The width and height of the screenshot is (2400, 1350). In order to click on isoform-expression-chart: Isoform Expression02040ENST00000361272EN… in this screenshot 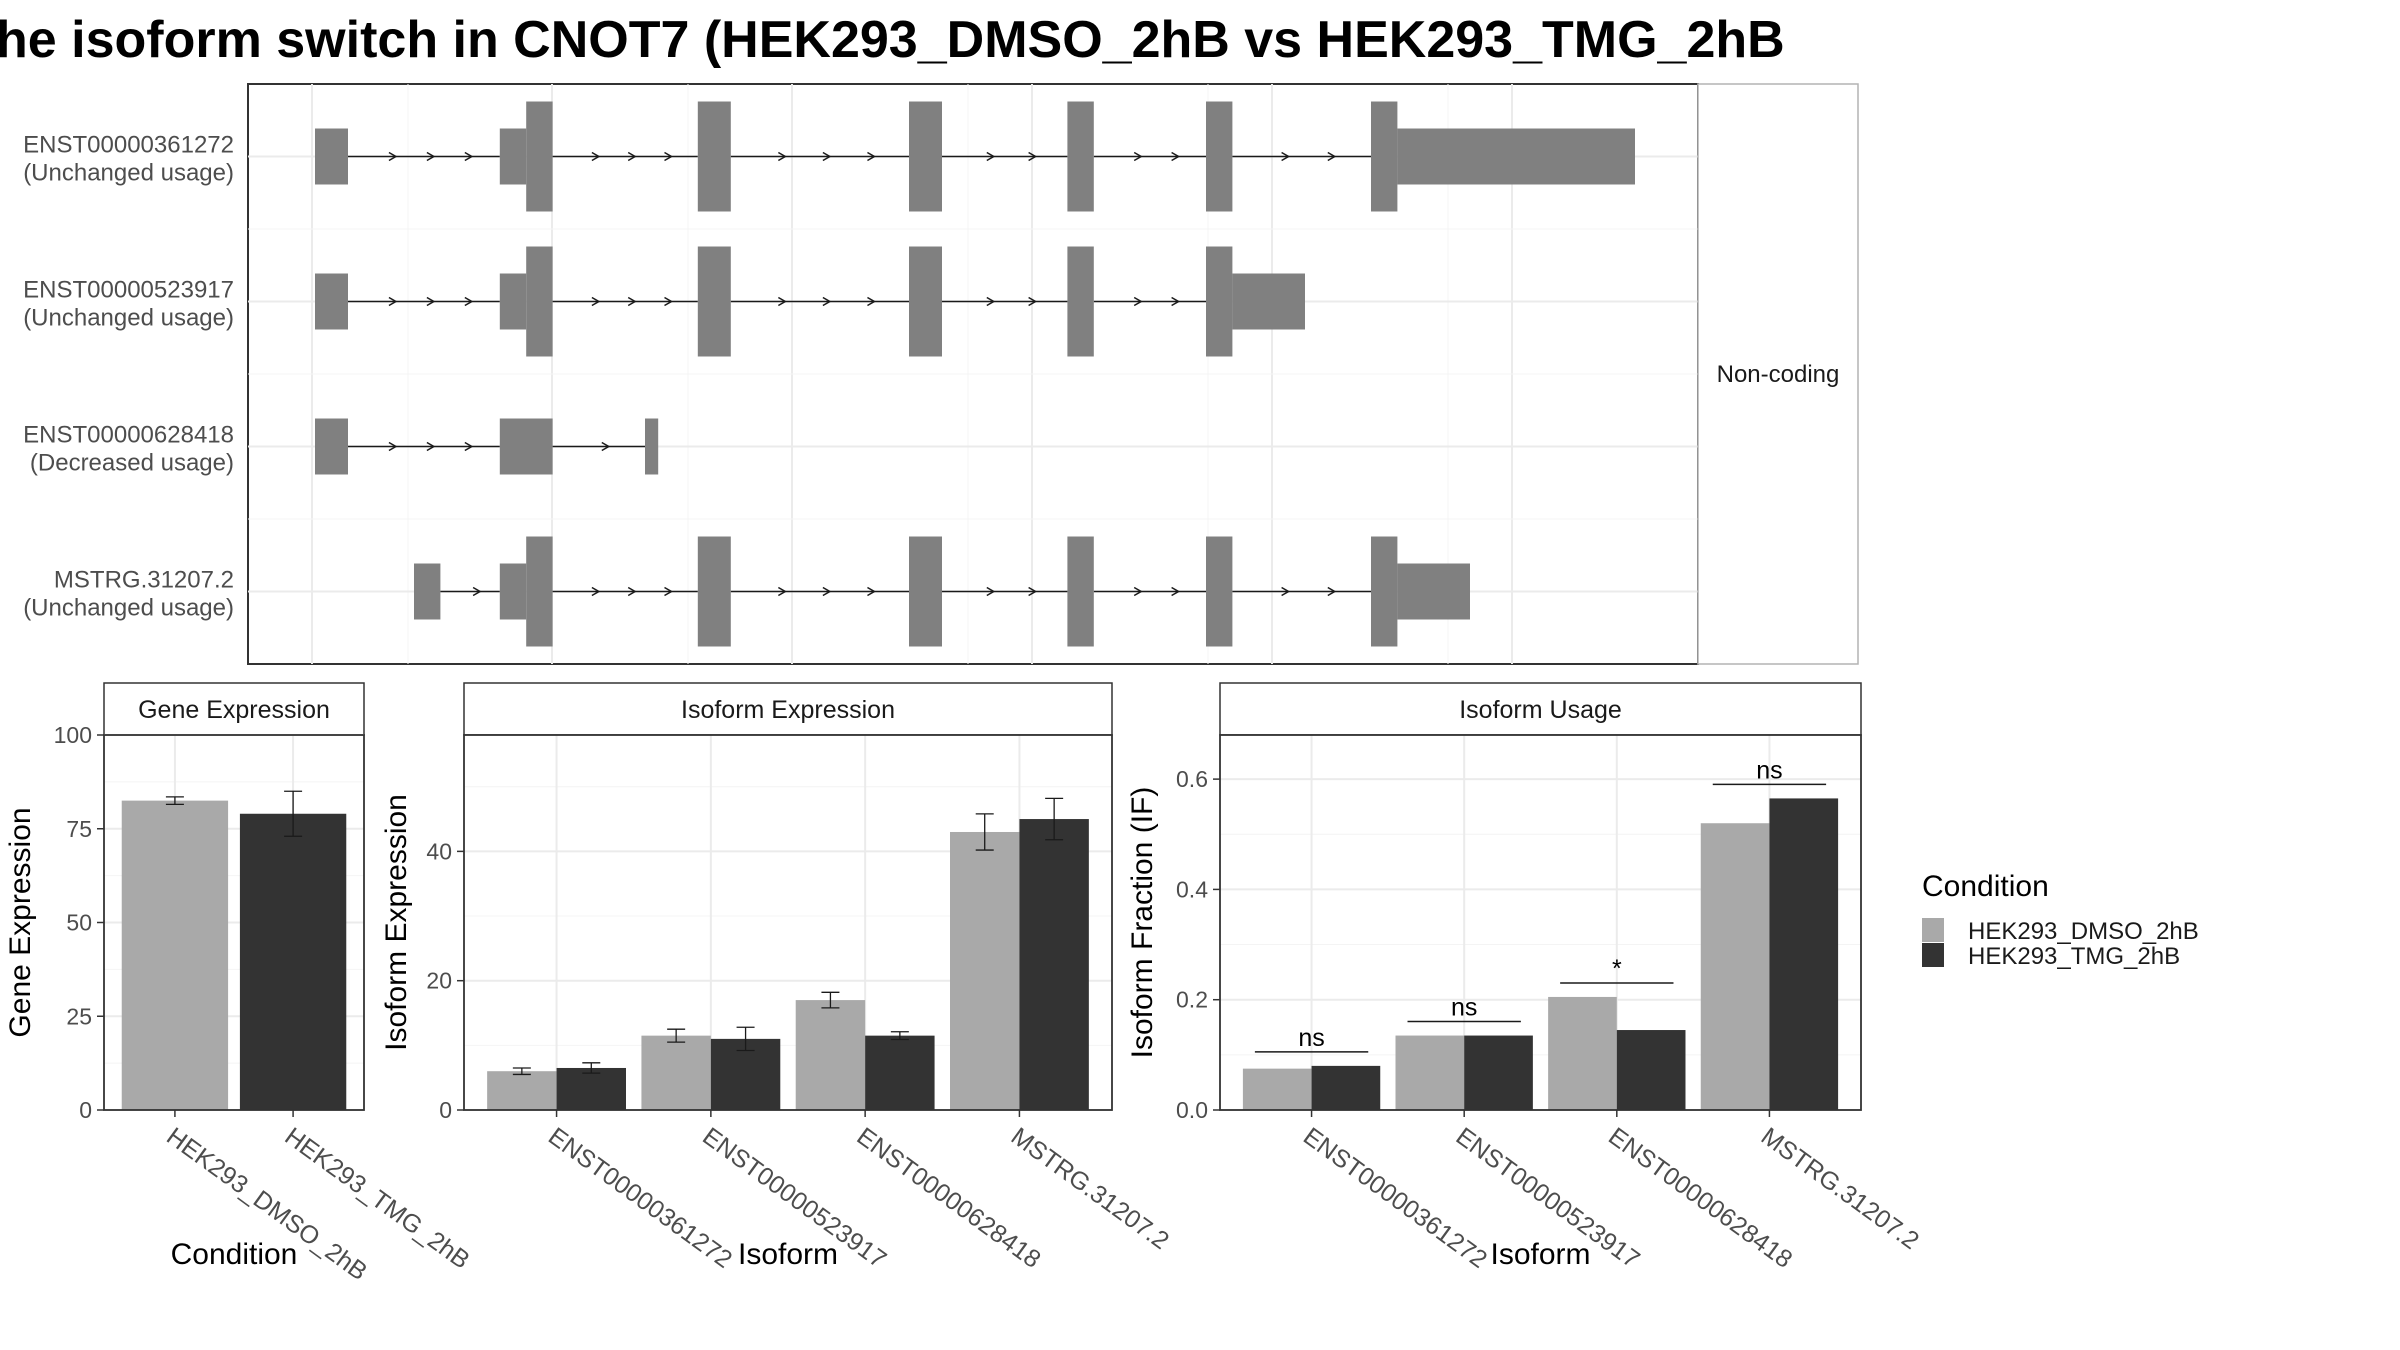, I will do `click(777, 978)`.